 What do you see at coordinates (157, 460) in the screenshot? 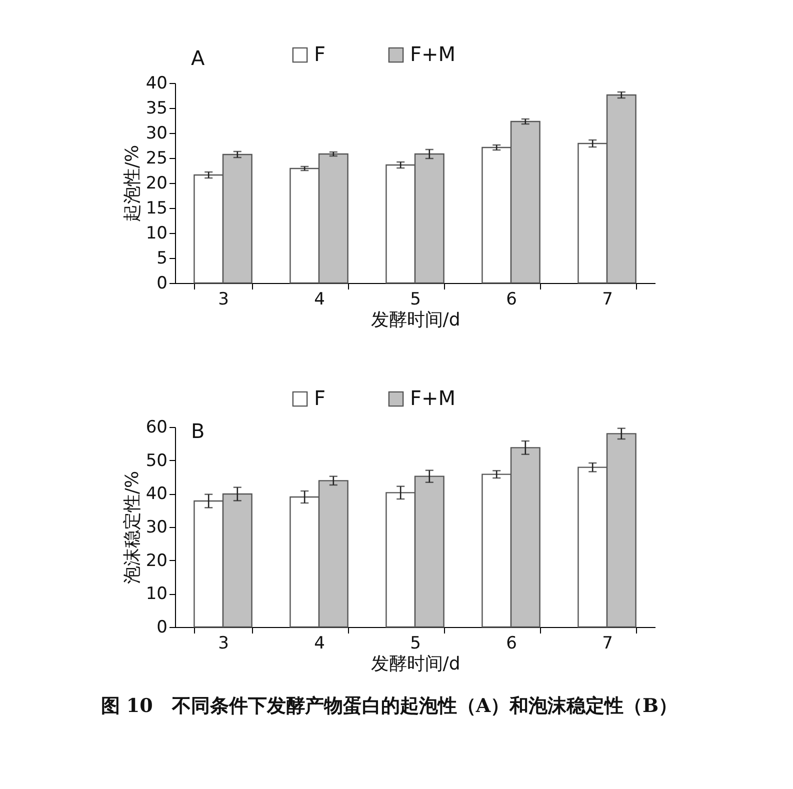
I see `y-tick-label: 50` at bounding box center [157, 460].